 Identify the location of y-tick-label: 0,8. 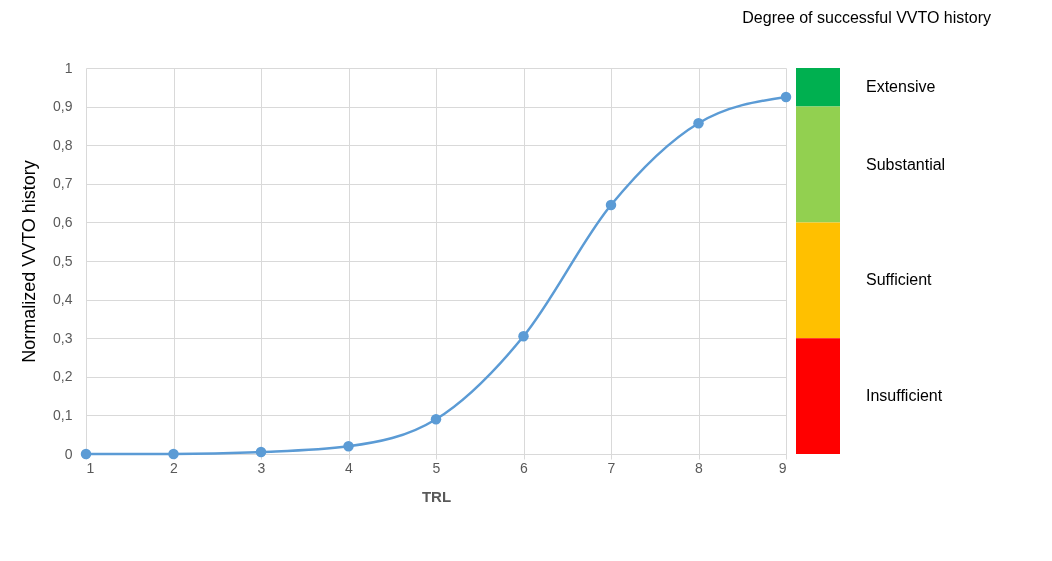
(63, 144).